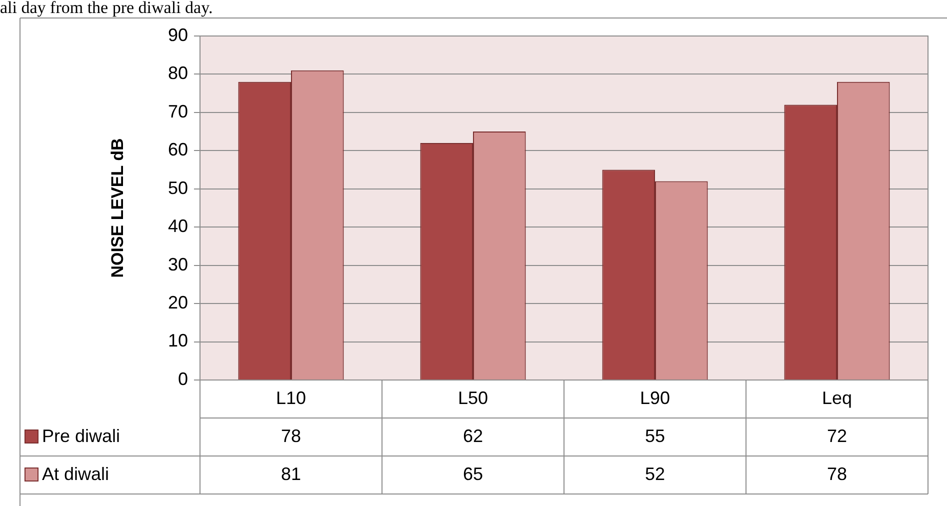 The image size is (947, 506). I want to click on y-tick-label: 70, so click(178, 111).